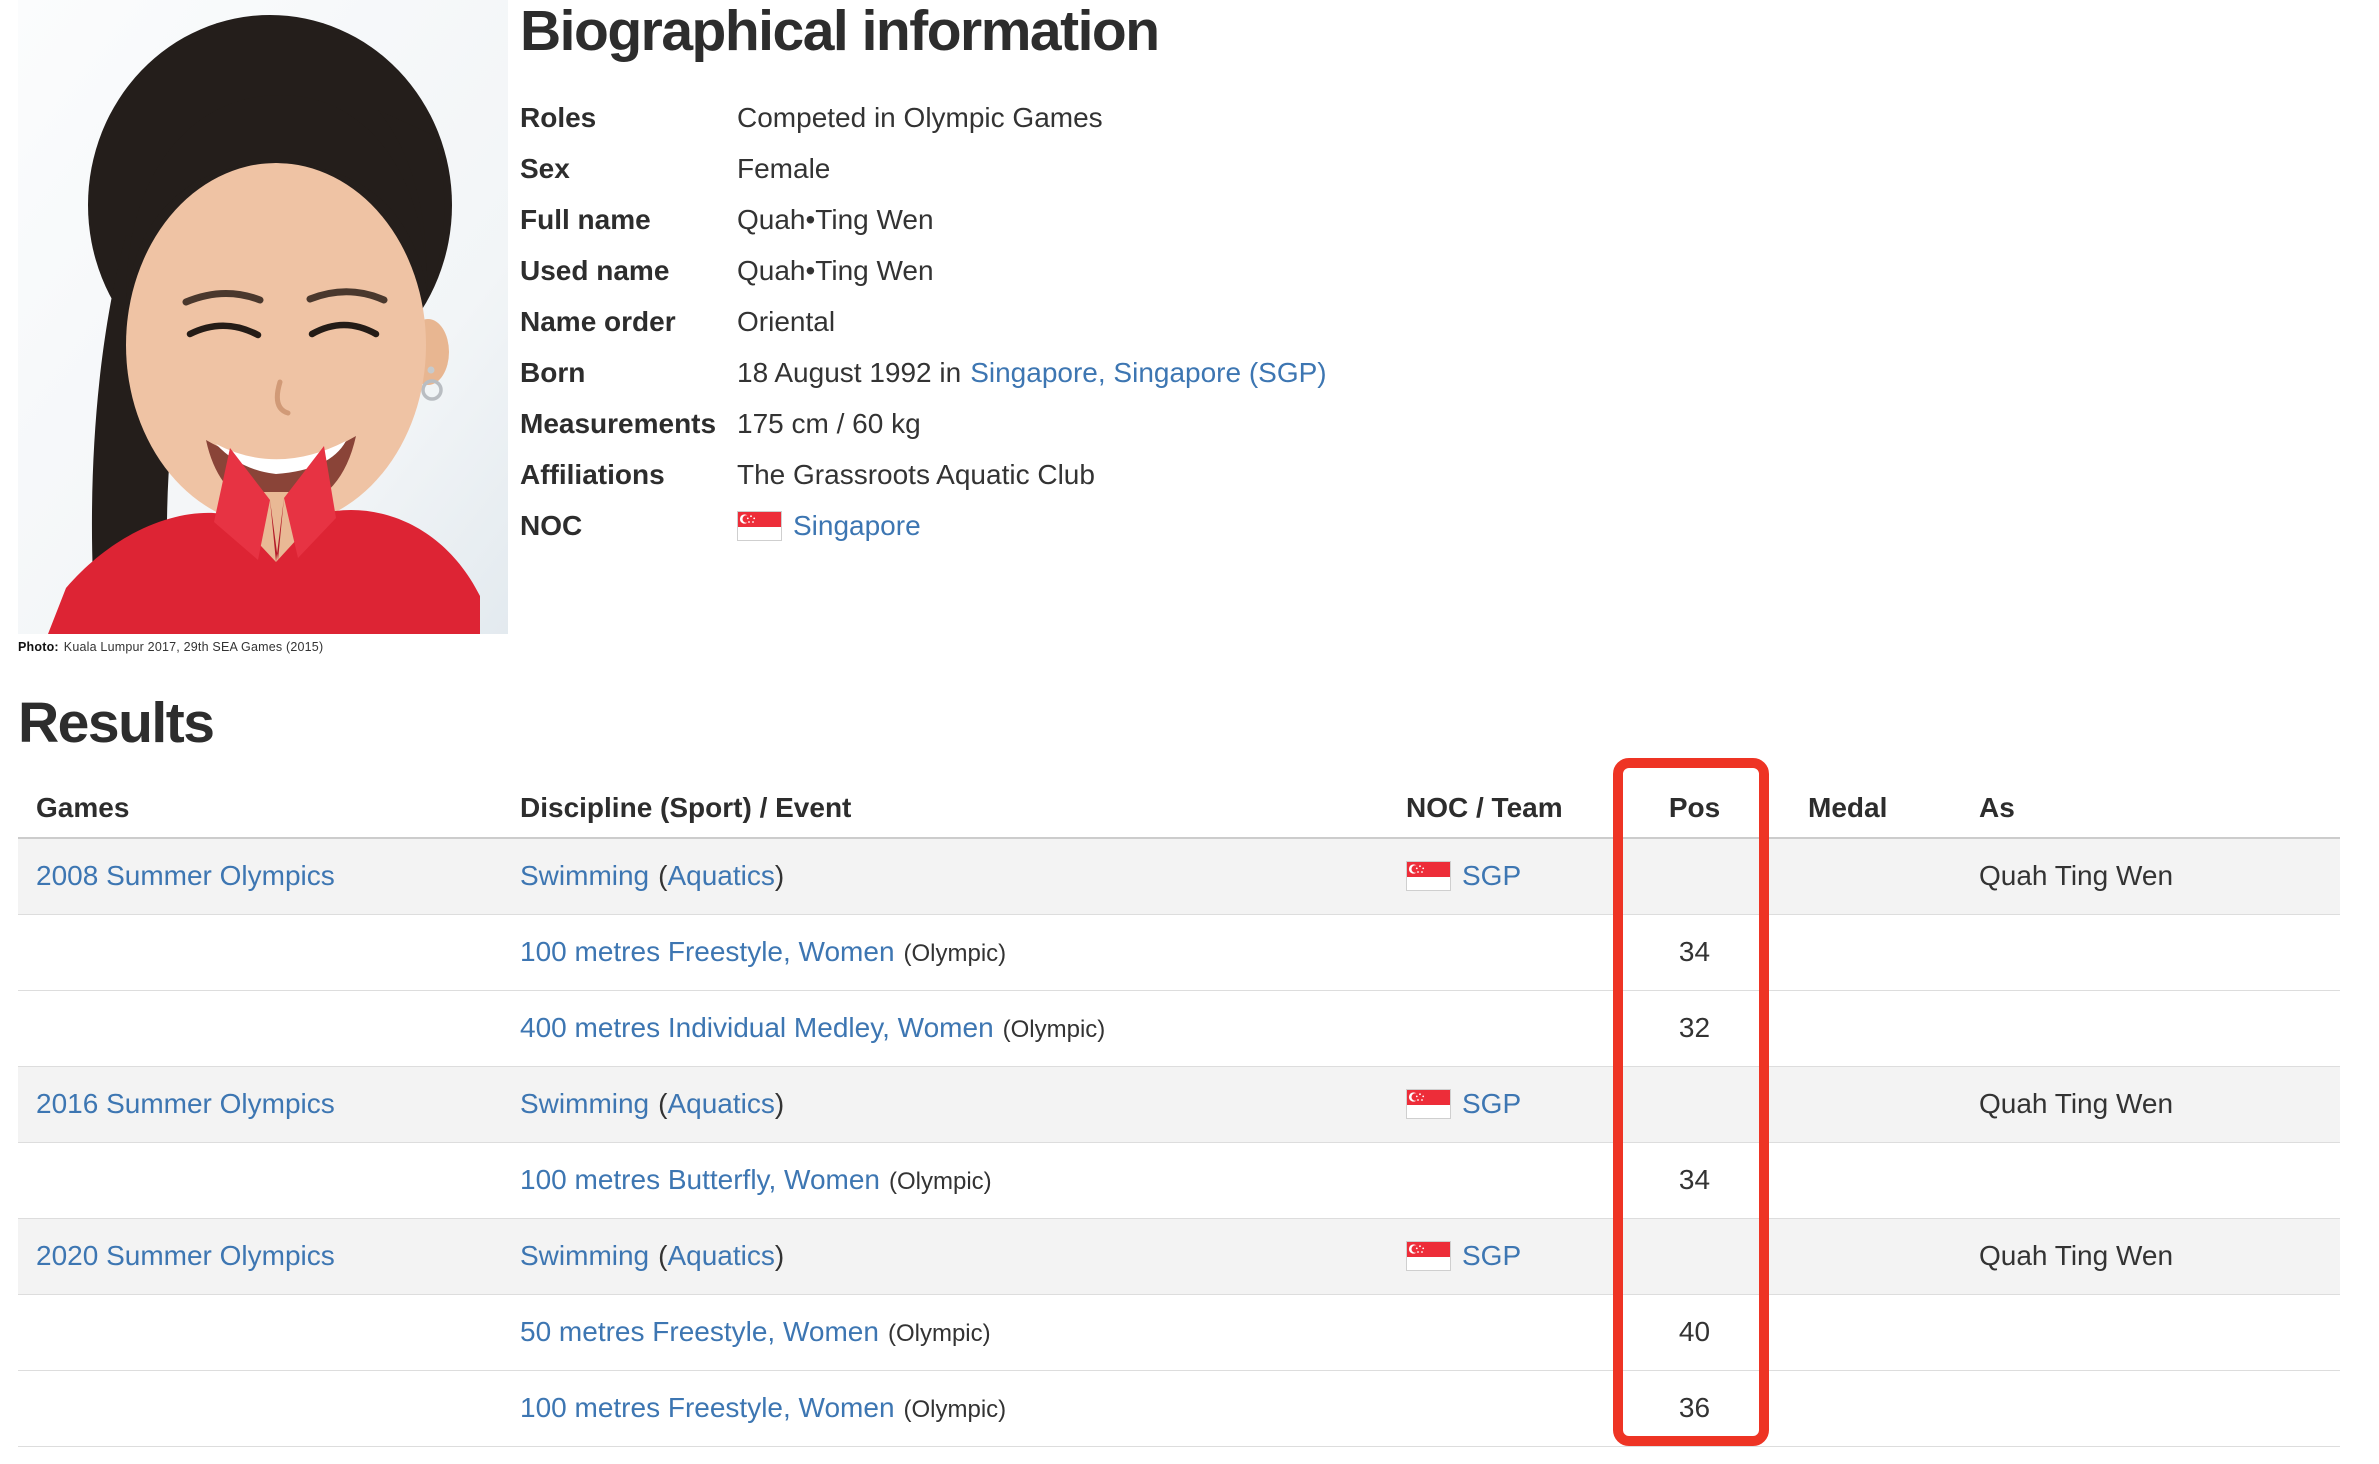 This screenshot has height=1464, width=2379. I want to click on column-header-discipline: Discipline (Sport) / Event, so click(686, 807).